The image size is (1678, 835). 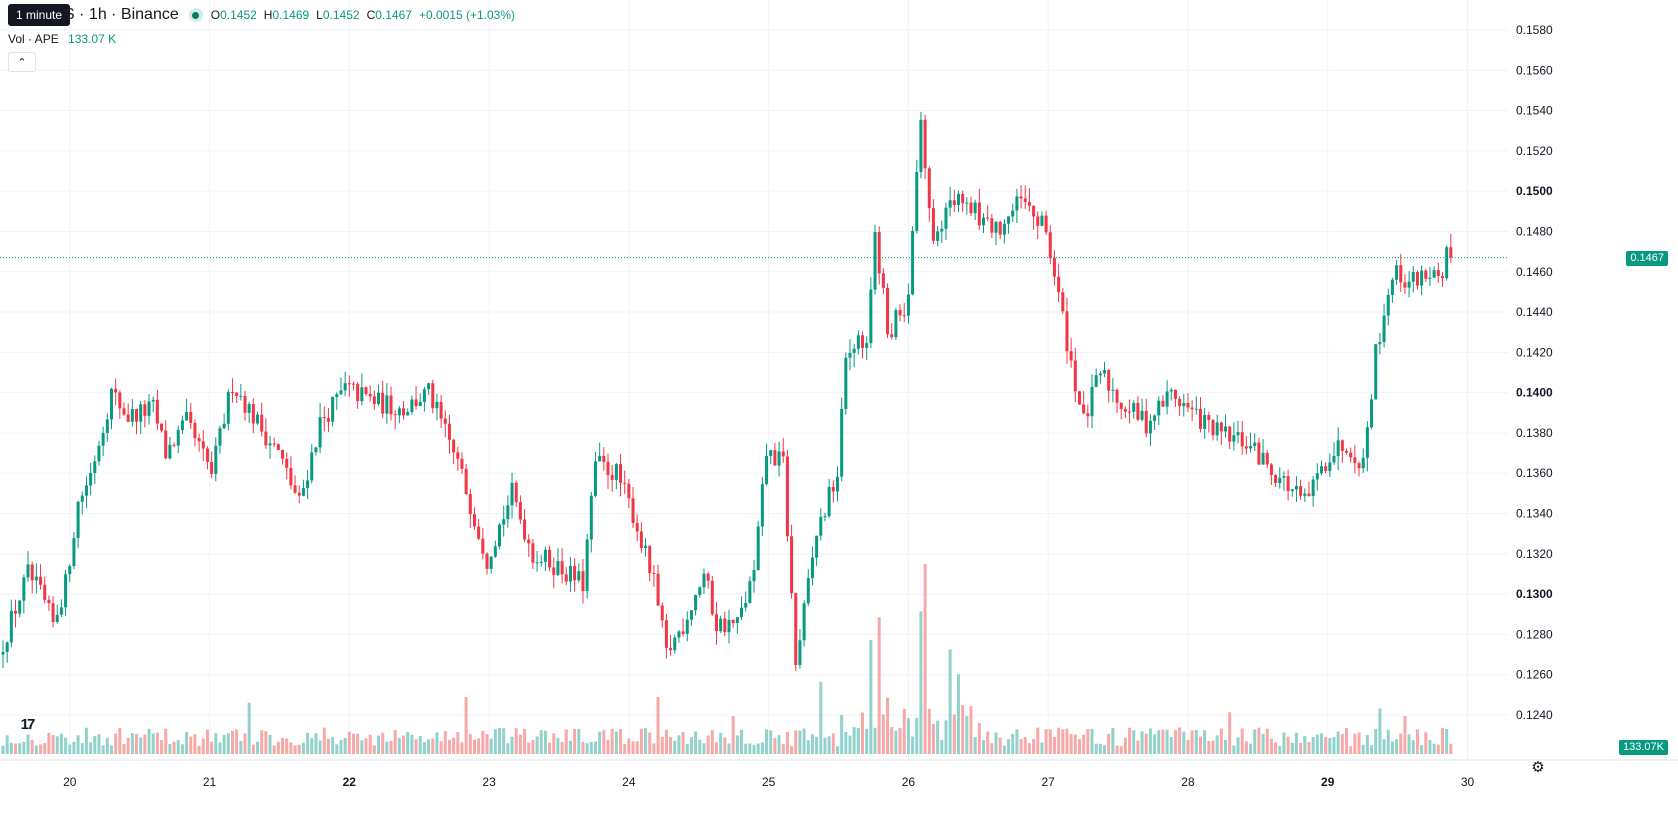 What do you see at coordinates (1538, 767) in the screenshot?
I see `settings-gear-icon: ⚙` at bounding box center [1538, 767].